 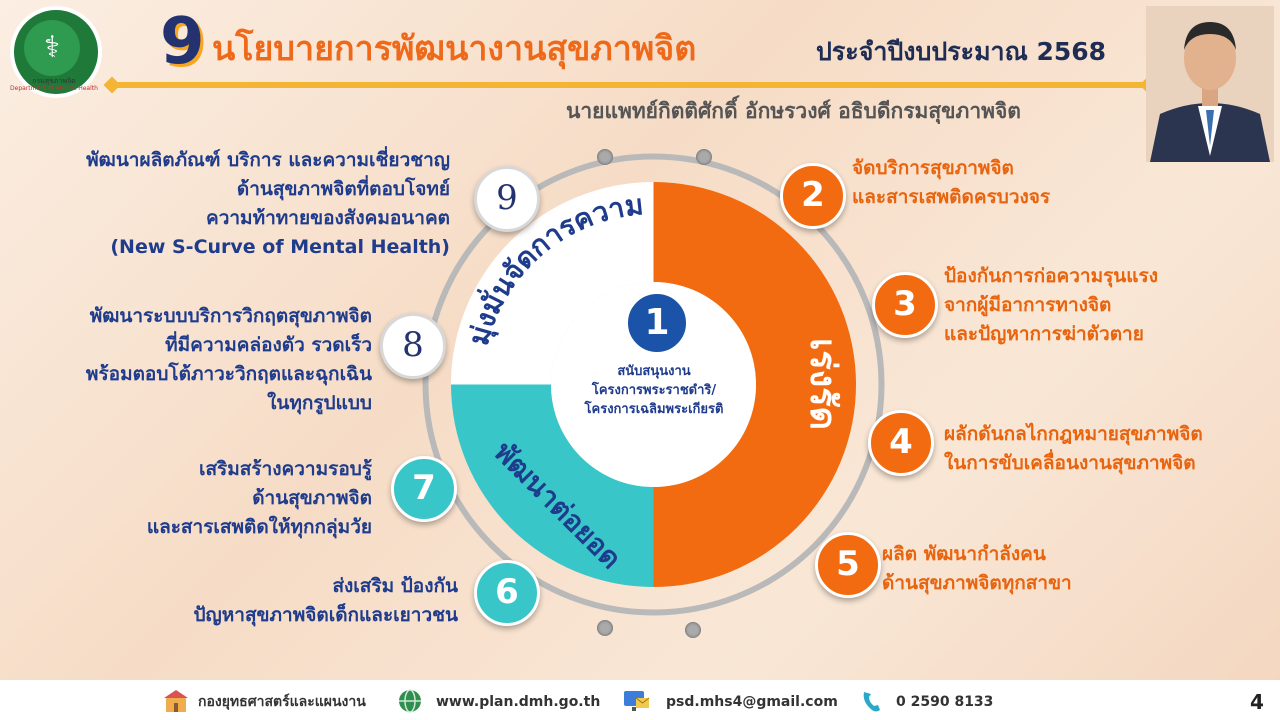 I want to click on policy-badge-9: 9, so click(x=507, y=199).